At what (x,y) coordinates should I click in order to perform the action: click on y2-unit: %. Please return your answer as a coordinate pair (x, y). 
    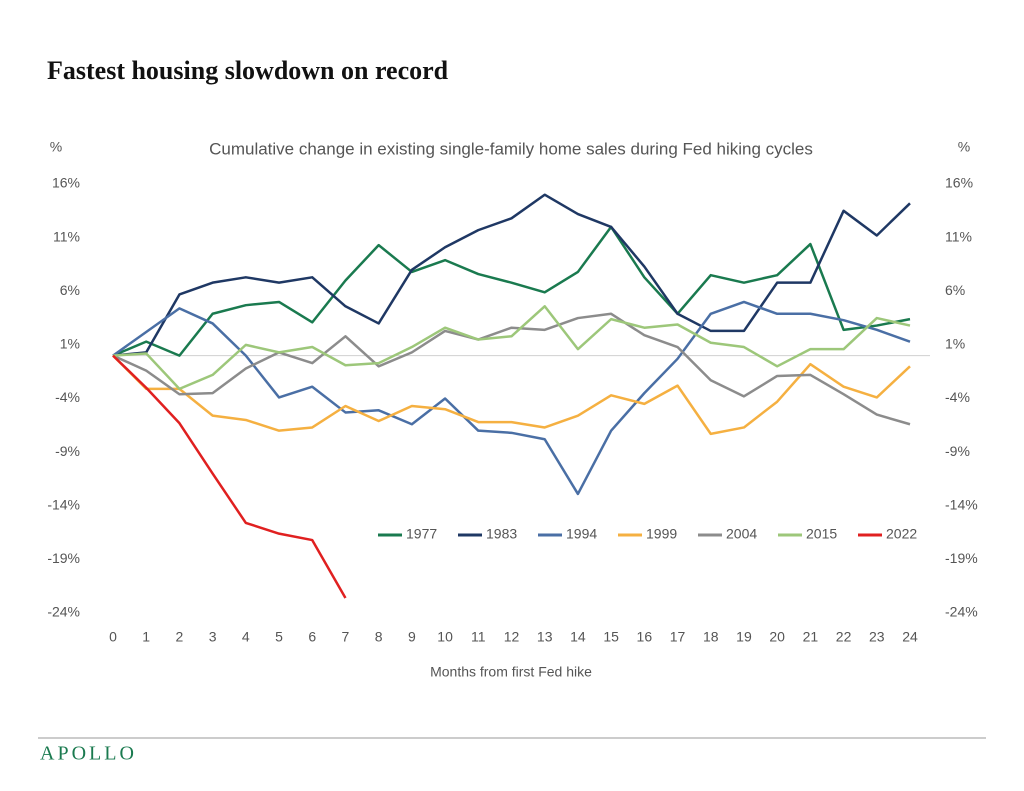
    Looking at the image, I should click on (964, 147).